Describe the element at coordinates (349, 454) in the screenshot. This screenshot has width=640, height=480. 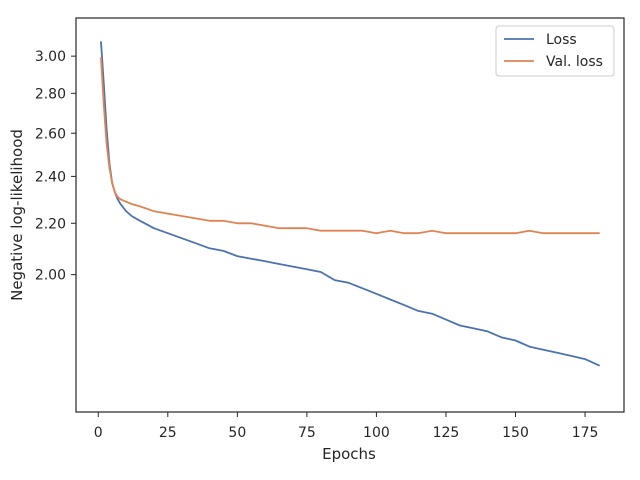
I see `x-axis-label: Epochs` at that location.